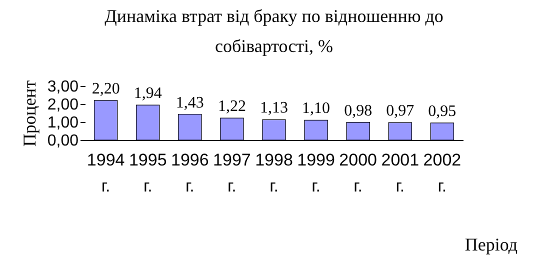 The width and height of the screenshot is (544, 264). Describe the element at coordinates (63, 123) in the screenshot. I see `y-tick-label: 1,00` at that location.